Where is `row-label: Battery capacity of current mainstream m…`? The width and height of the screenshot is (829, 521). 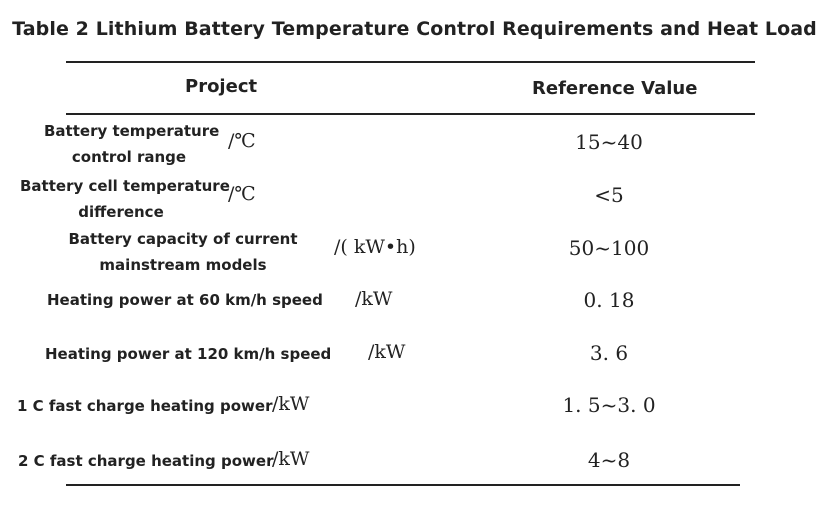 row-label: Battery capacity of current mainstream m… is located at coordinates (183, 252).